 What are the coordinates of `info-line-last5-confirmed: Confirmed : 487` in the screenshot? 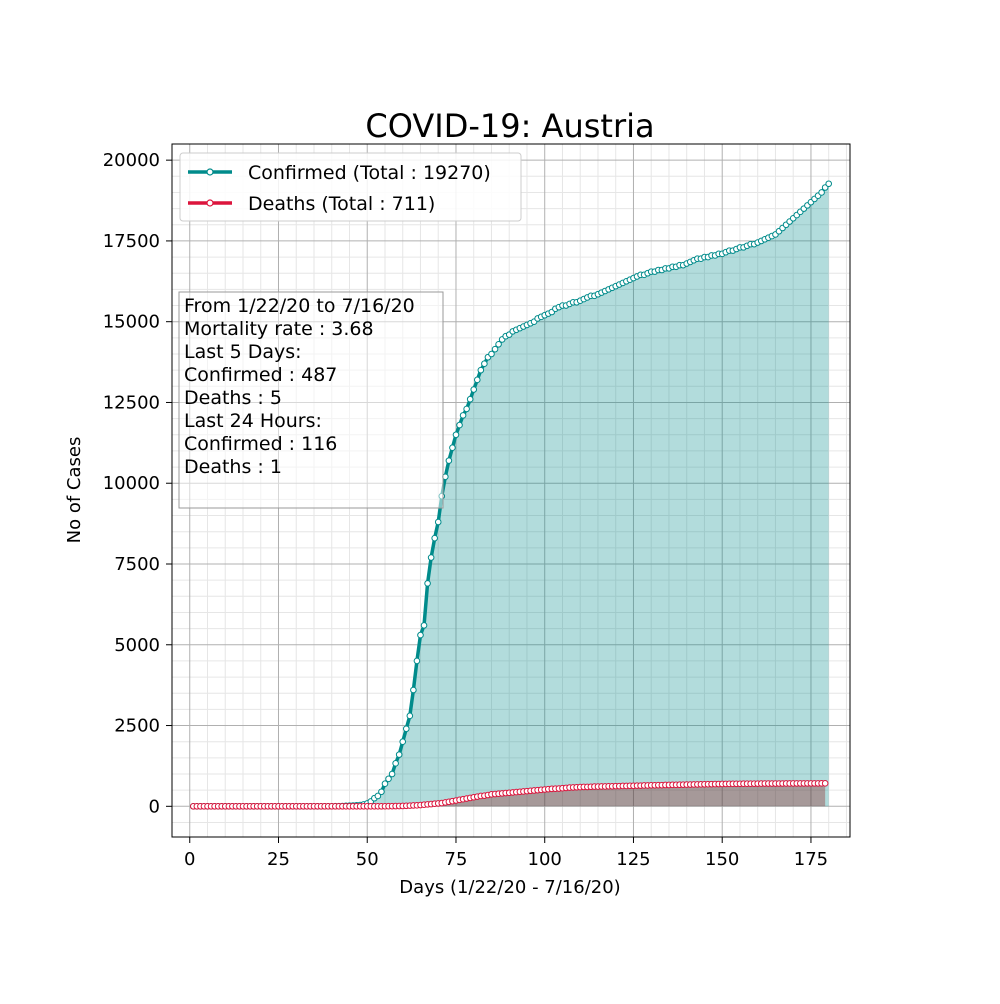 It's located at (260, 375).